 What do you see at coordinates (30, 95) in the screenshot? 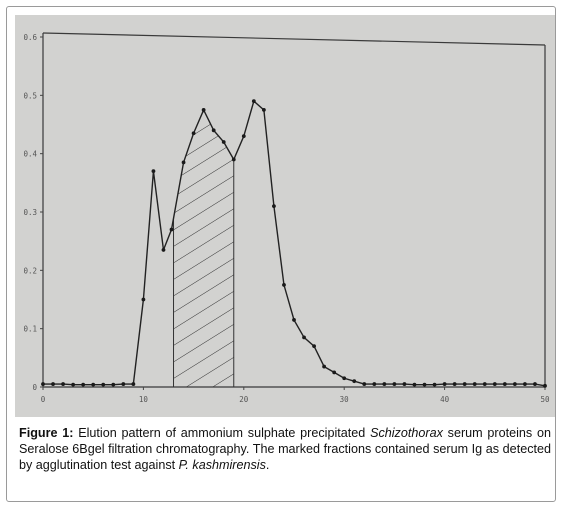
I see `y-tick-label: 0.5` at bounding box center [30, 95].